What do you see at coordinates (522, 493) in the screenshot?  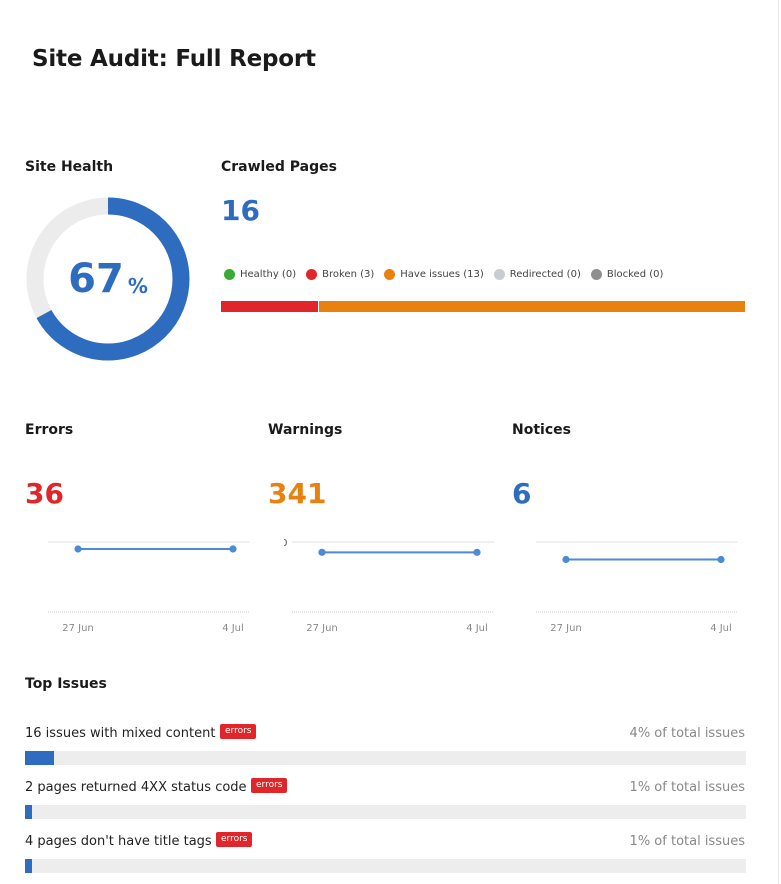 I see `notices-count: 6` at bounding box center [522, 493].